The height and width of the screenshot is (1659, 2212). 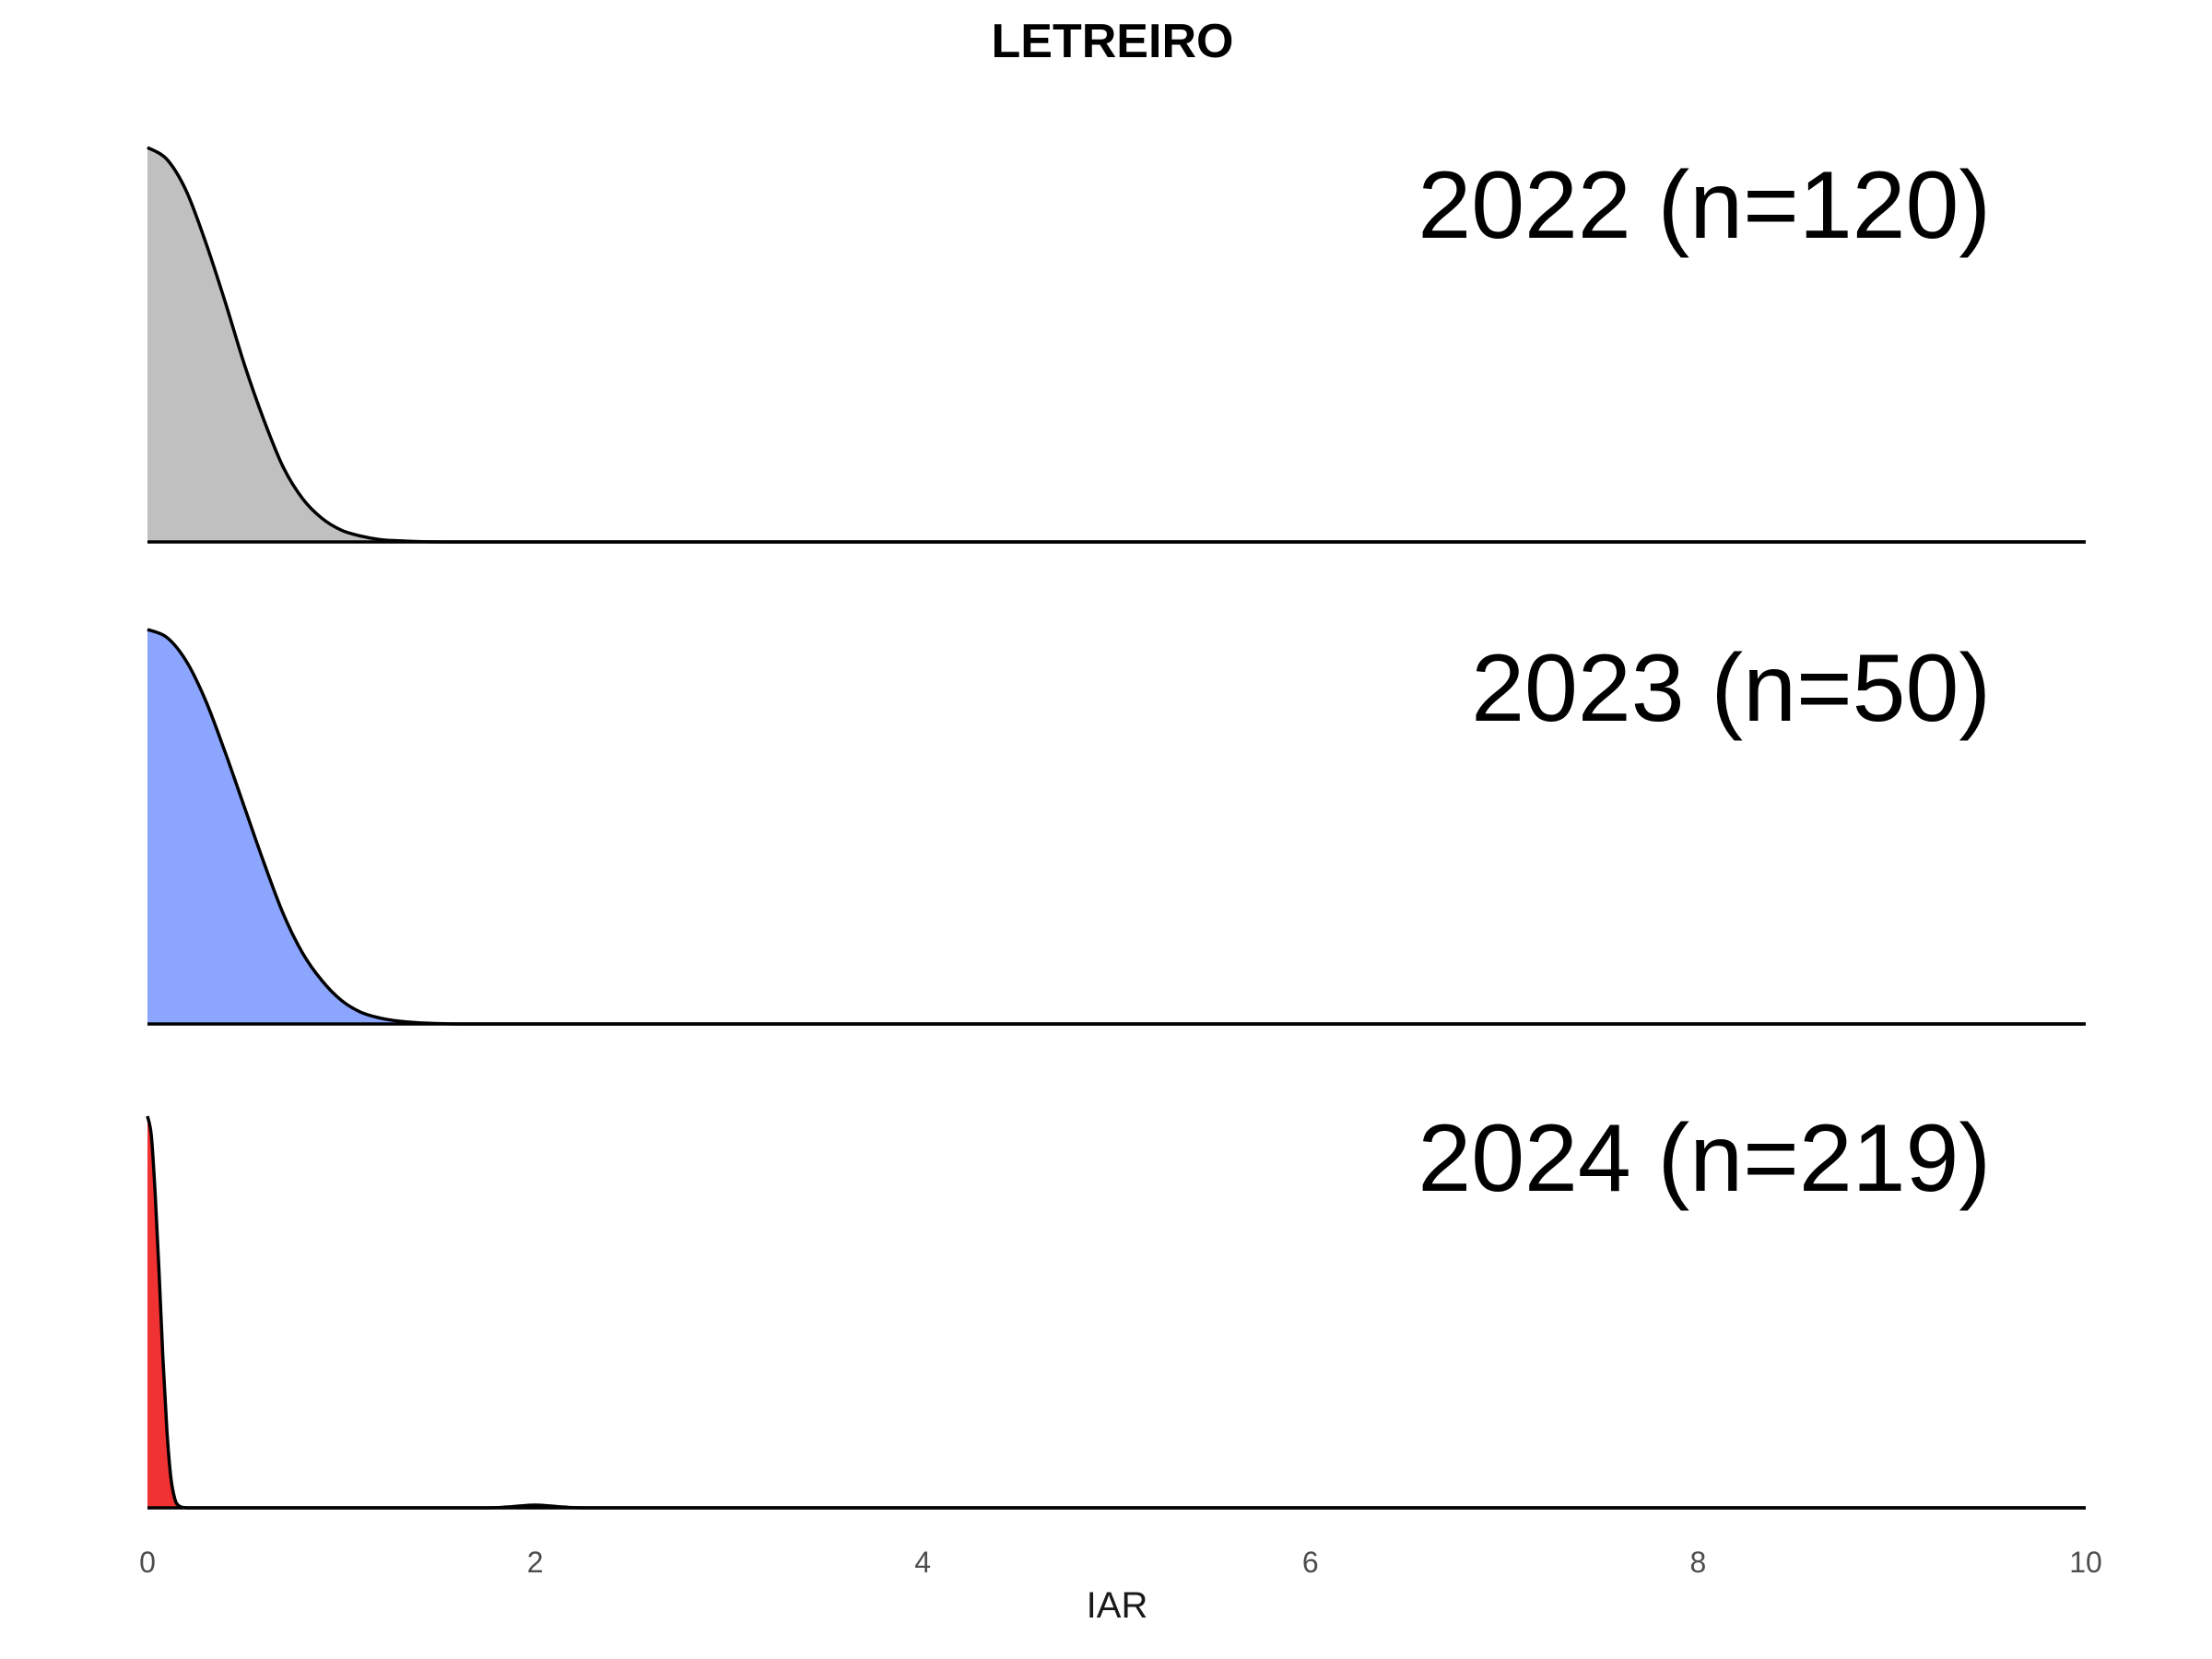 I want to click on panel-label-0: 2022 (n=120), so click(x=1704, y=205).